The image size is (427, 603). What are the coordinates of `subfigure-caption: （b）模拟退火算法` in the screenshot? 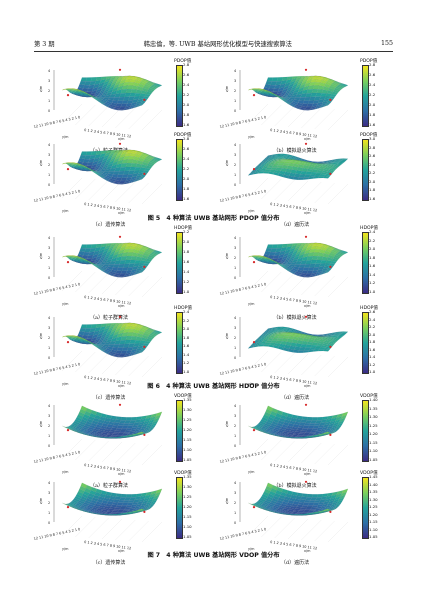 It's located at (295, 486).